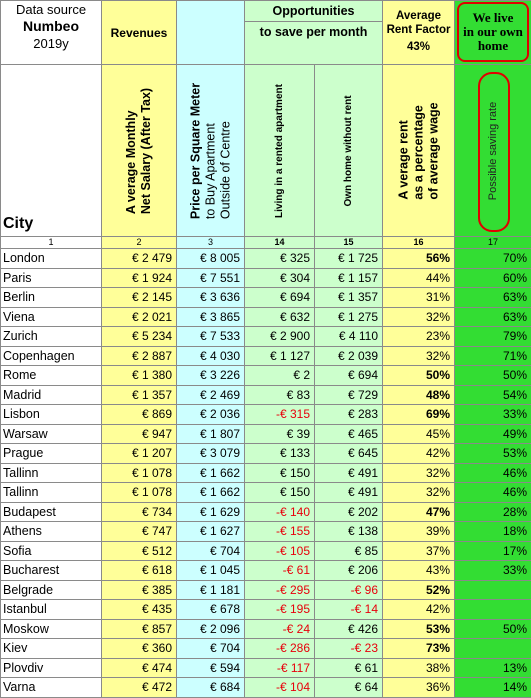  I want to click on own-home-savings-cell: € 491, so click(349, 493).